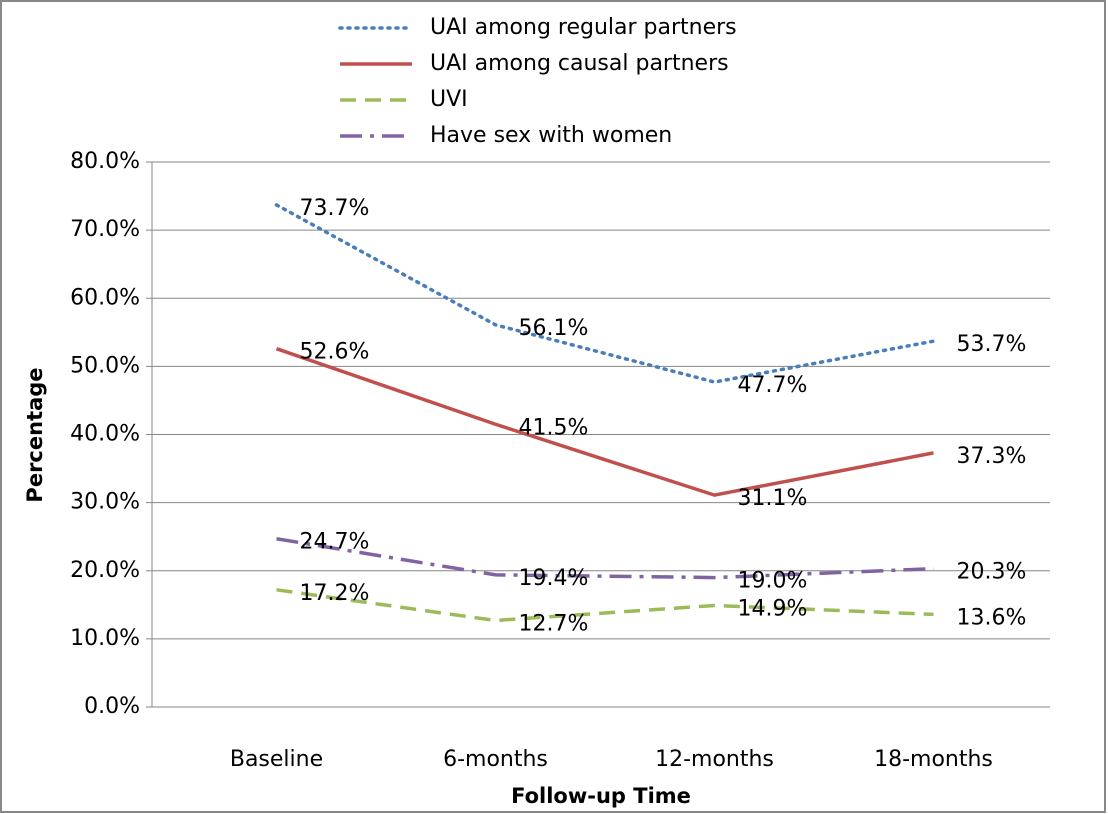  What do you see at coordinates (105, 434) in the screenshot?
I see `y-tick-label: 40.0%` at bounding box center [105, 434].